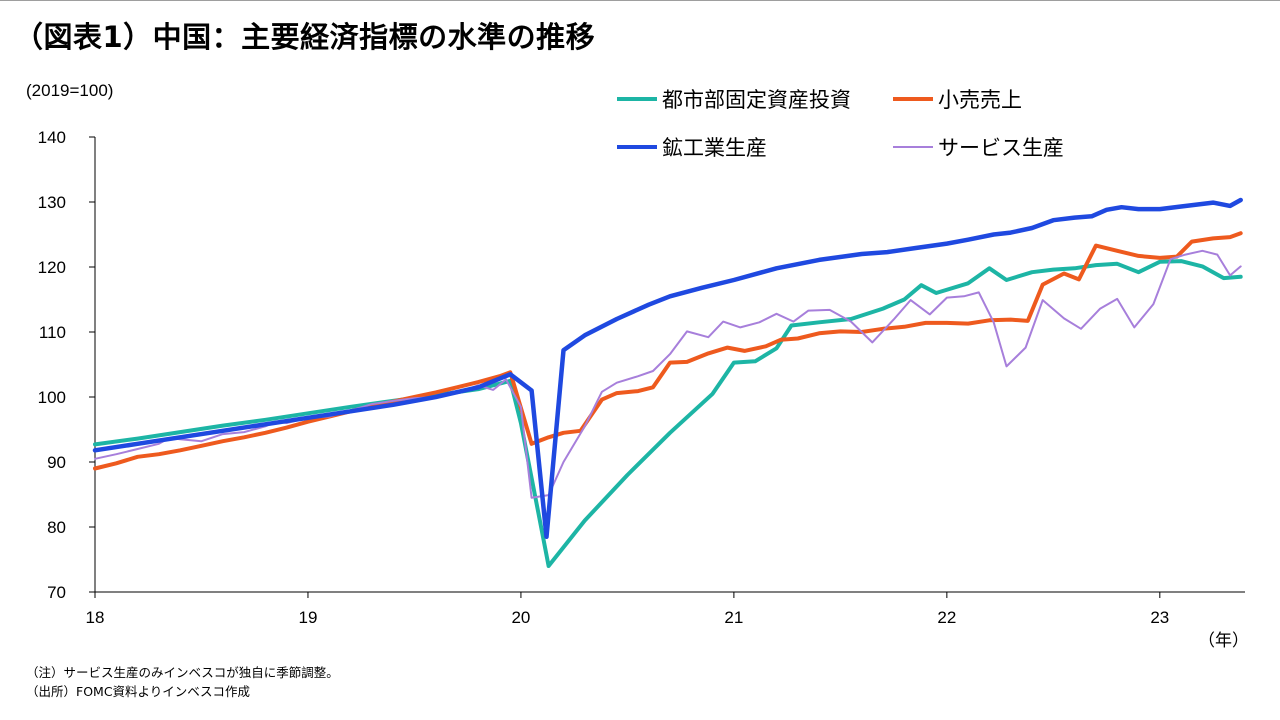 The width and height of the screenshot is (1280, 720). I want to click on y-tick-label: 140, so click(52, 137).